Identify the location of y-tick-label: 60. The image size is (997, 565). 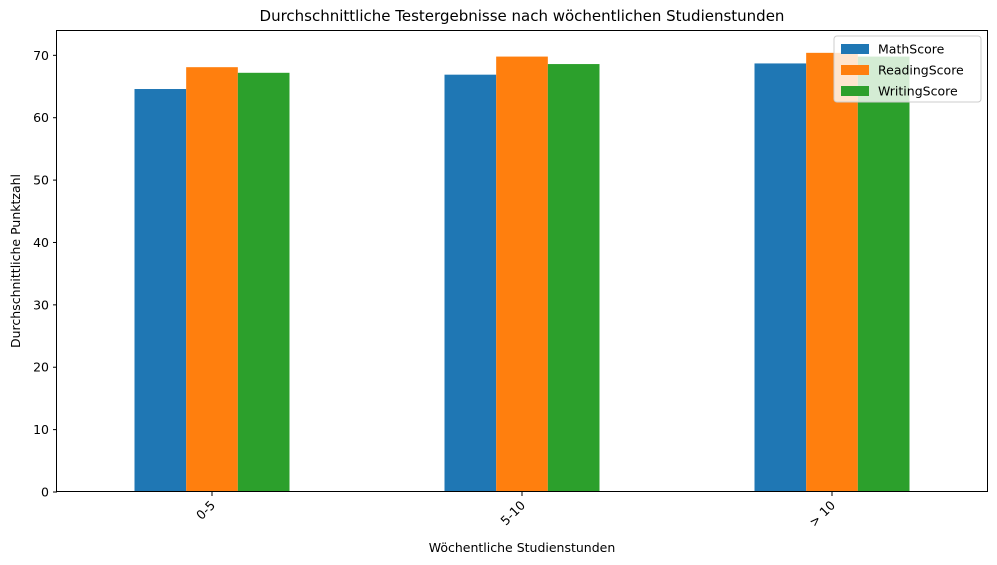
(41, 117).